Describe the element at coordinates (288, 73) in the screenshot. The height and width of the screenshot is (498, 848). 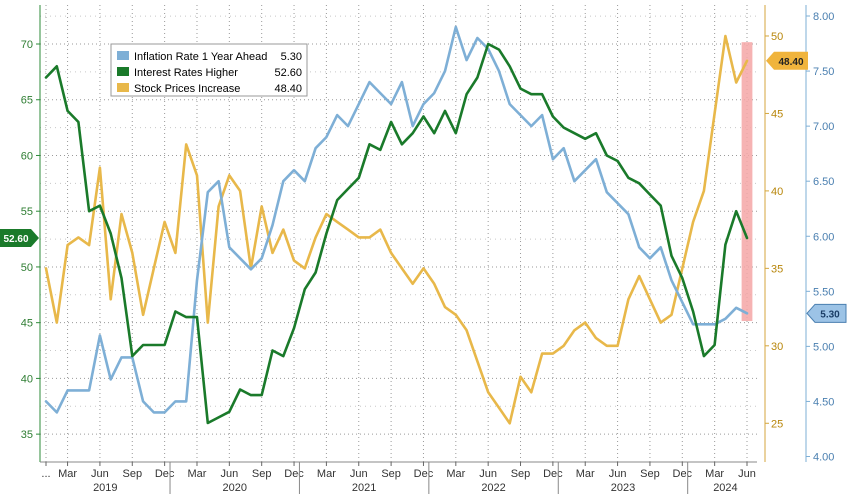
I see `legend-value-interest: 52.60` at that location.